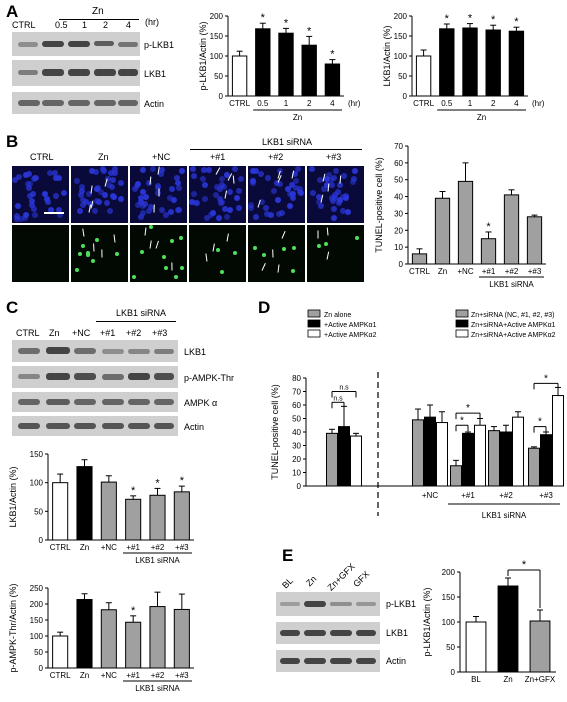  I want to click on chart-a1-xlabel-1: 0.5, so click(263, 103).